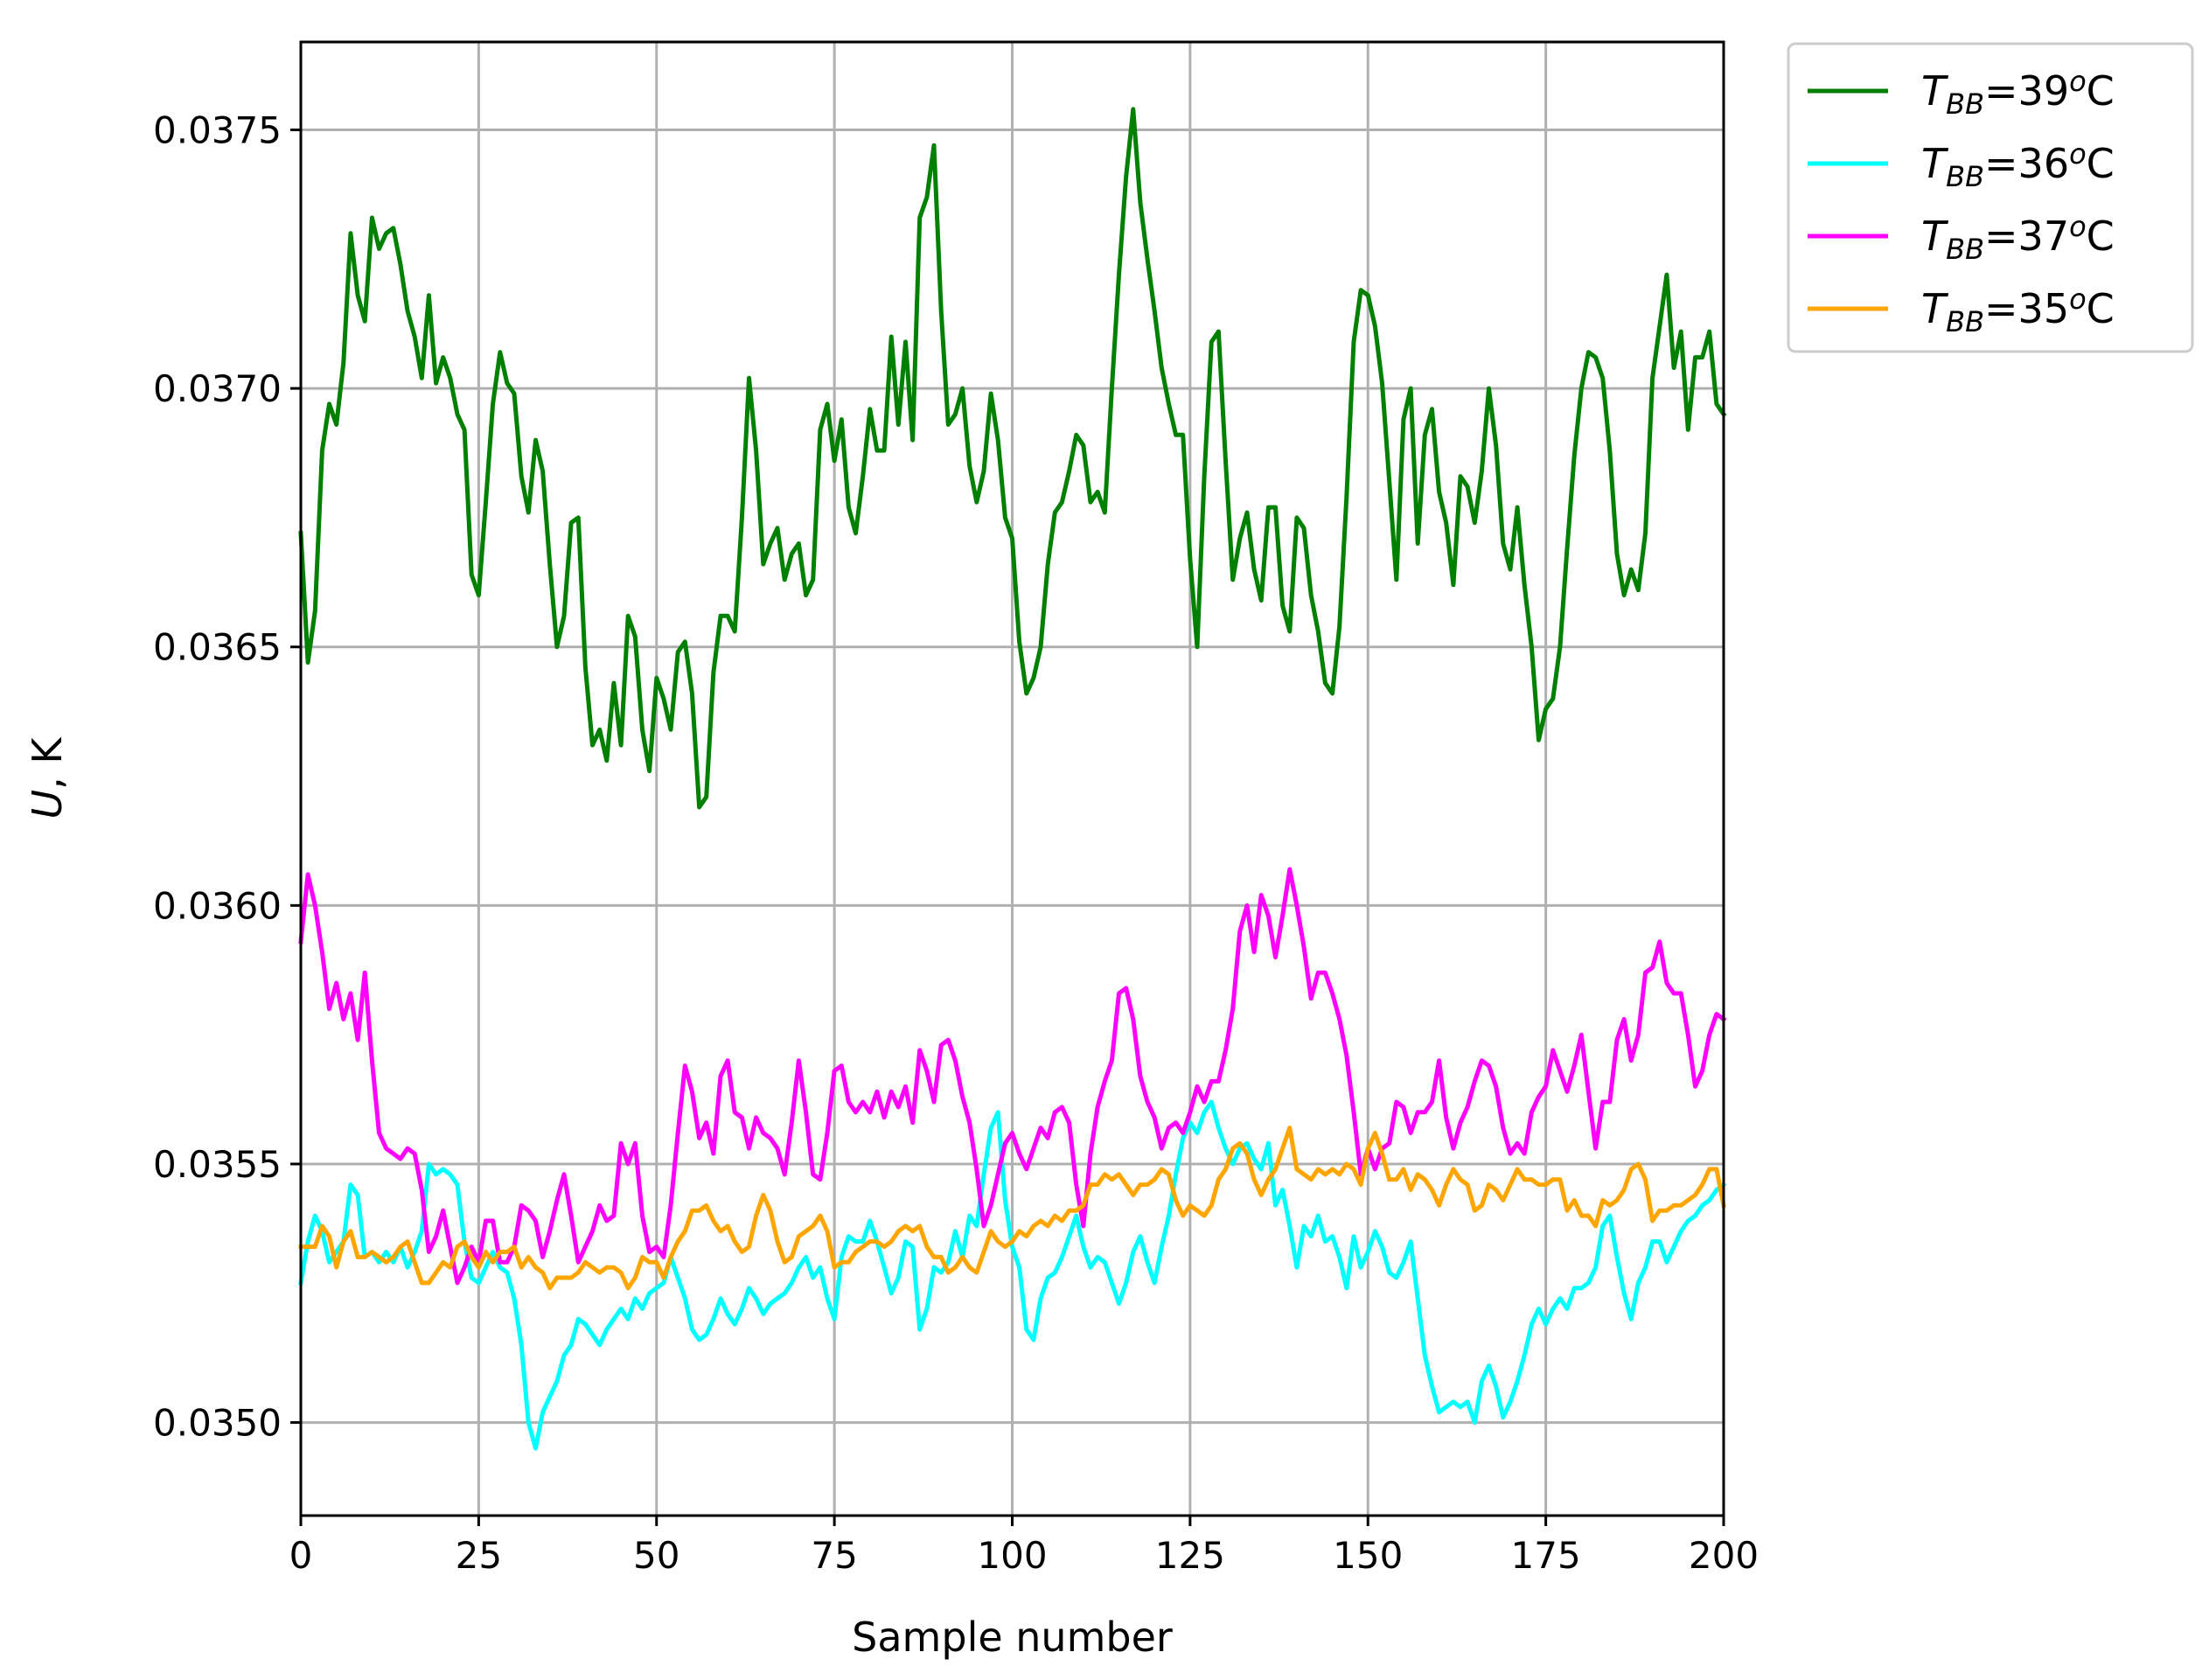  I want to click on y-tick-label: 0.0375, so click(217, 130).